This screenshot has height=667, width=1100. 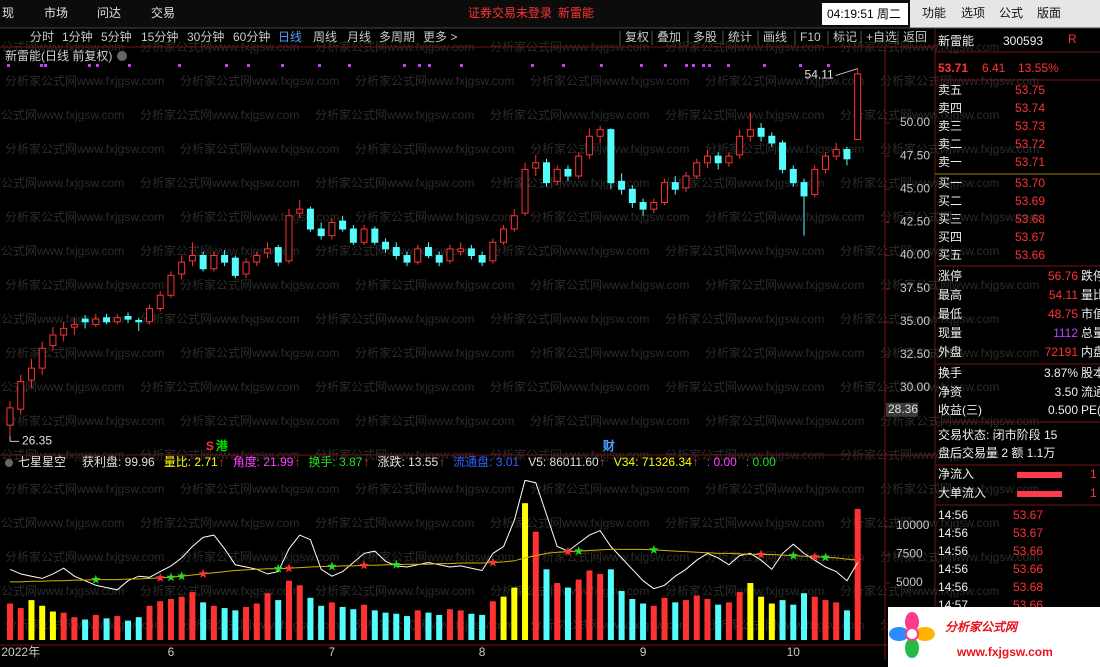 What do you see at coordinates (159, 36) in the screenshot?
I see `period-tab: 15分钟` at bounding box center [159, 36].